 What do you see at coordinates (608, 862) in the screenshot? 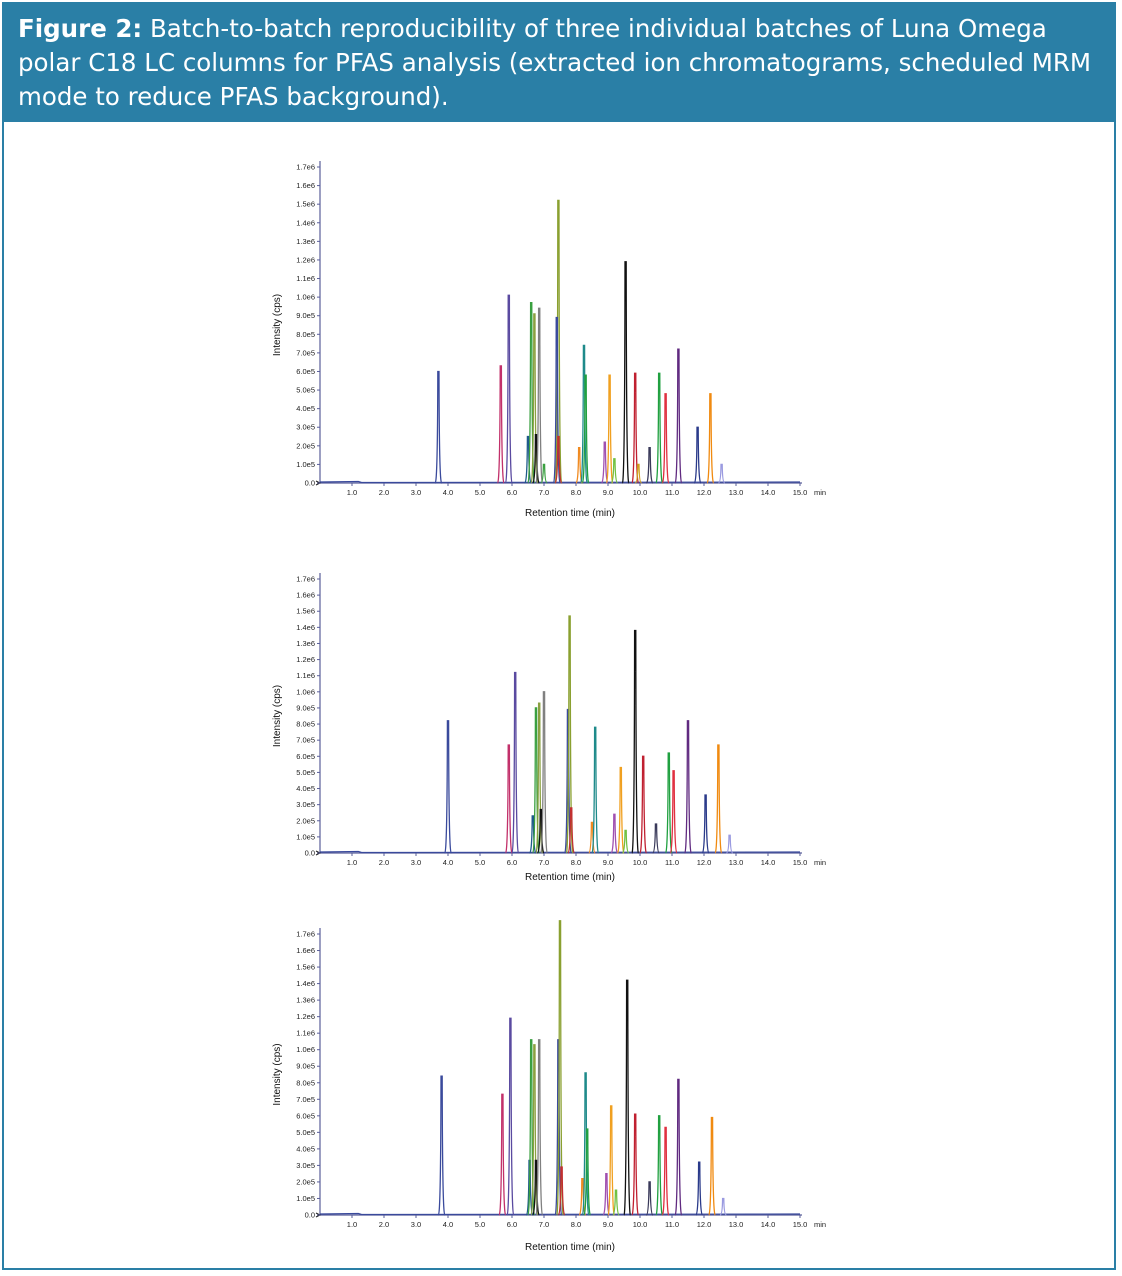
I see `x-tick-label: 9.0` at bounding box center [608, 862].